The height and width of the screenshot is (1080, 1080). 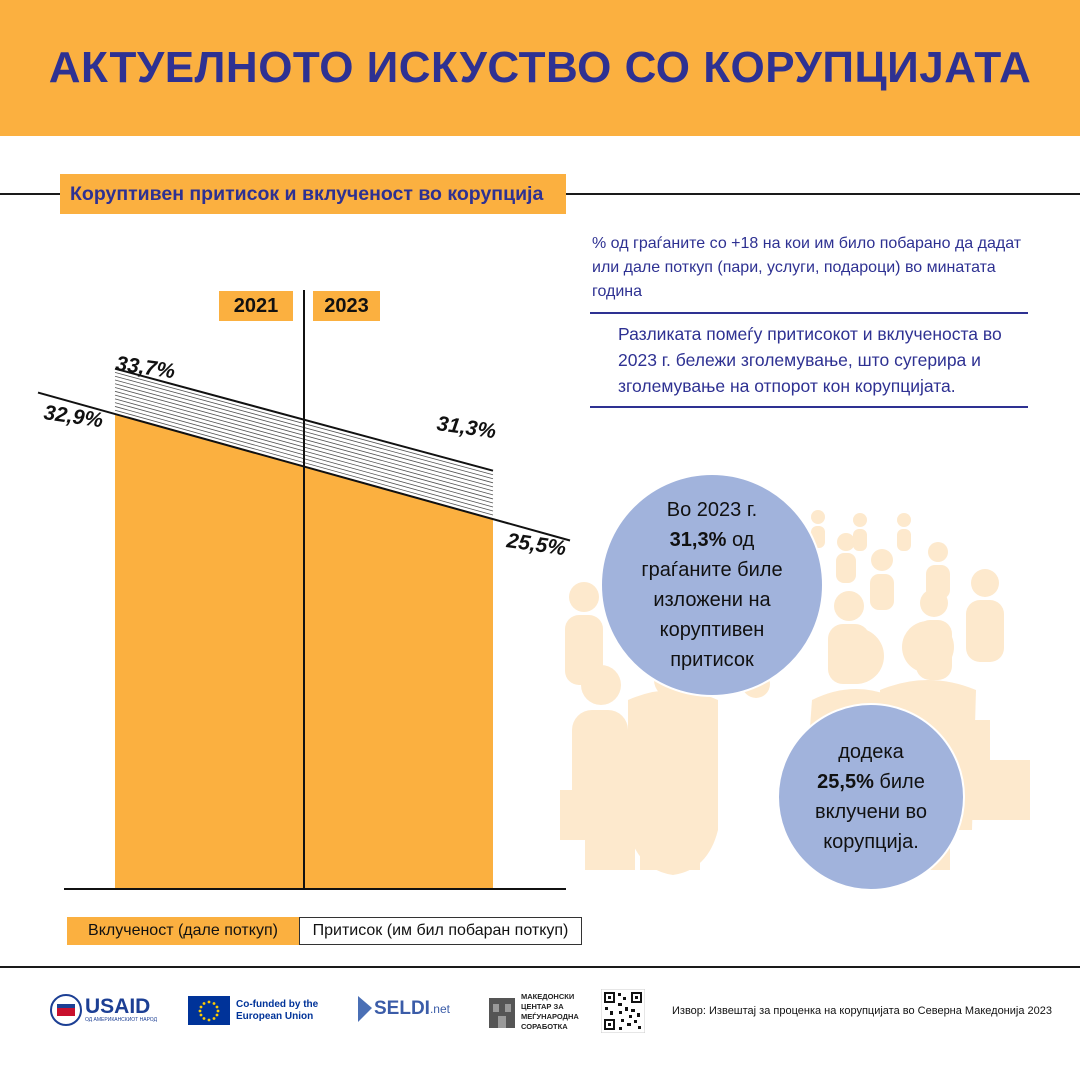 What do you see at coordinates (256, 306) in the screenshot?
I see `year-tag-2021: 2021` at bounding box center [256, 306].